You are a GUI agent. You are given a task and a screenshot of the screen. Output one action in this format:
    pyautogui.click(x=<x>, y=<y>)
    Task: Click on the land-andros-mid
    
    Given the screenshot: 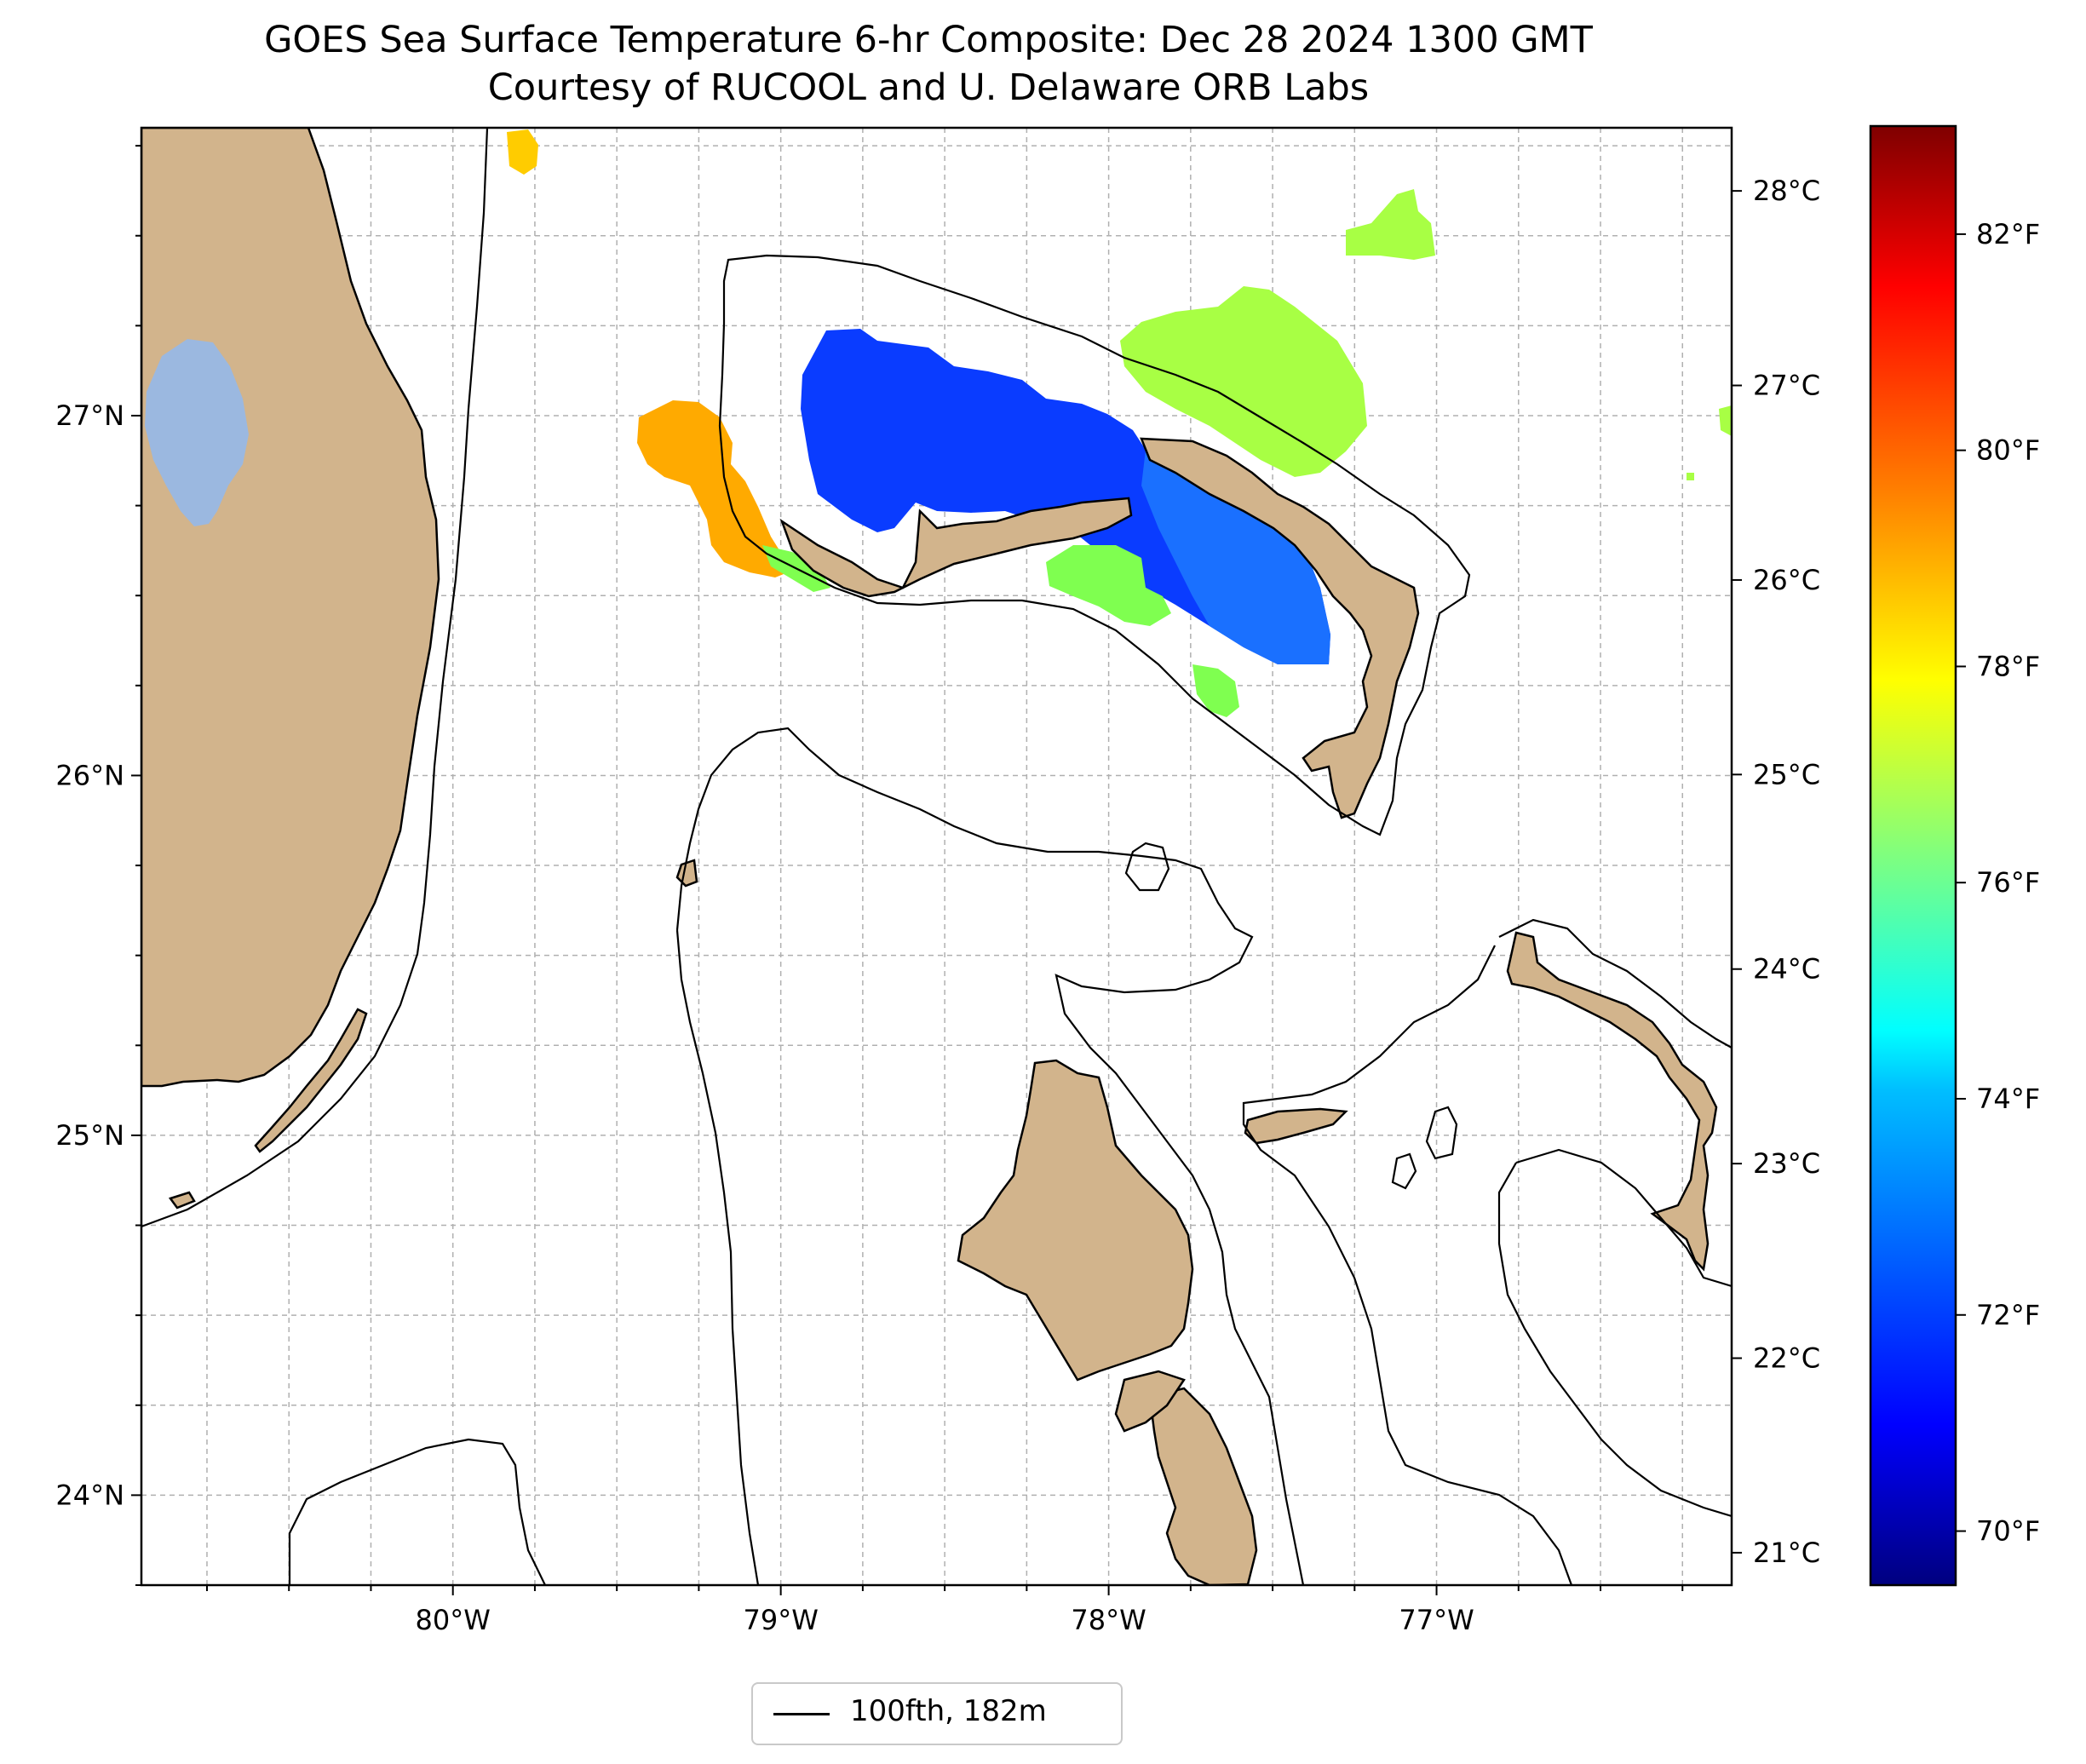 What is the action you would take?
    pyautogui.click(x=1150, y=1401)
    